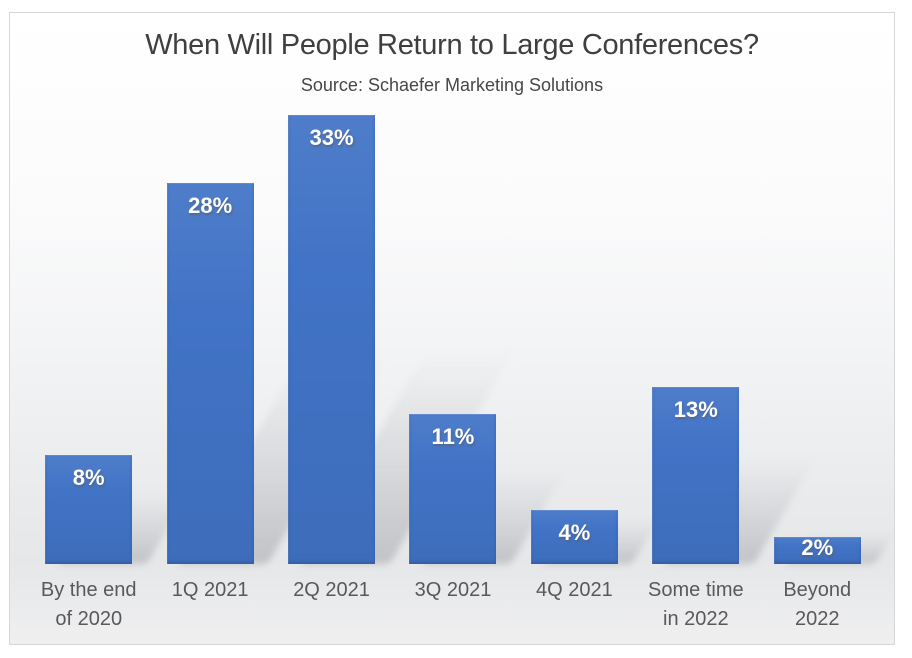 Image resolution: width=912 pixels, height=658 pixels. What do you see at coordinates (453, 489) in the screenshot?
I see `bar-3q-2021: 11%` at bounding box center [453, 489].